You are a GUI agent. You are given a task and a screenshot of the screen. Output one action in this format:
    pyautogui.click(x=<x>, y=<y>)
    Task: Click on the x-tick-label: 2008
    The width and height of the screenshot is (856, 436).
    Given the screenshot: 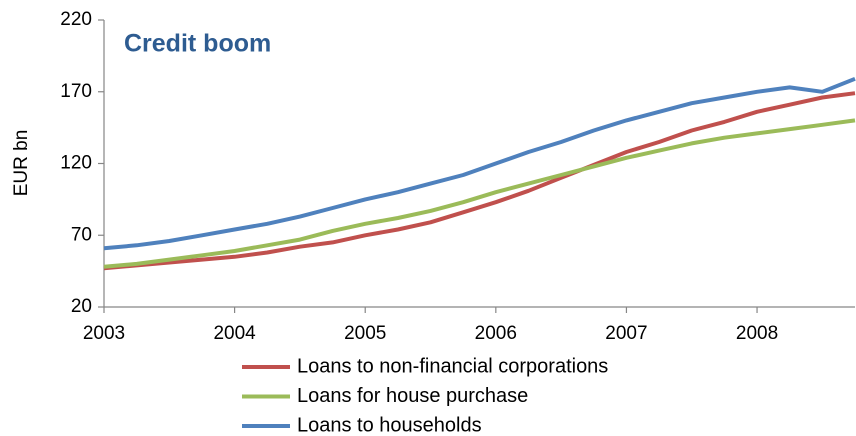 What is the action you would take?
    pyautogui.click(x=757, y=333)
    